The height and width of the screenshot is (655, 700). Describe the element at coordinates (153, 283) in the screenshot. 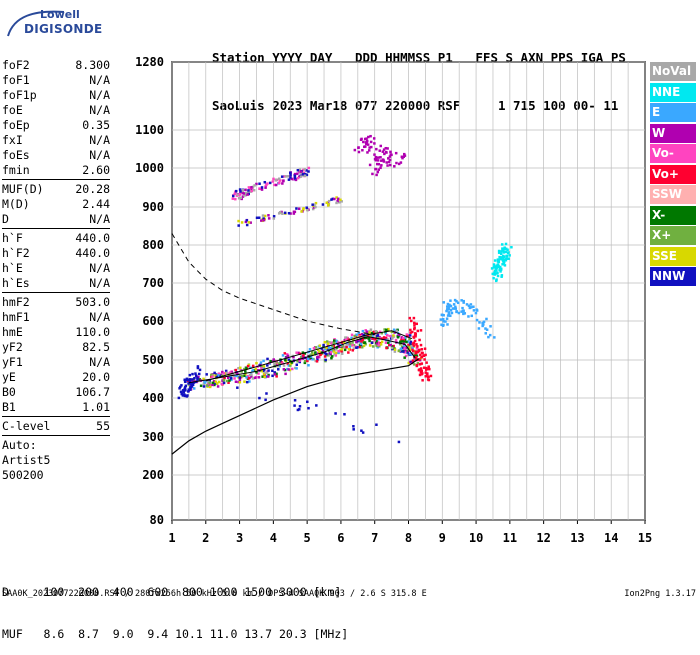

I see `y-tick-label: 700` at that location.